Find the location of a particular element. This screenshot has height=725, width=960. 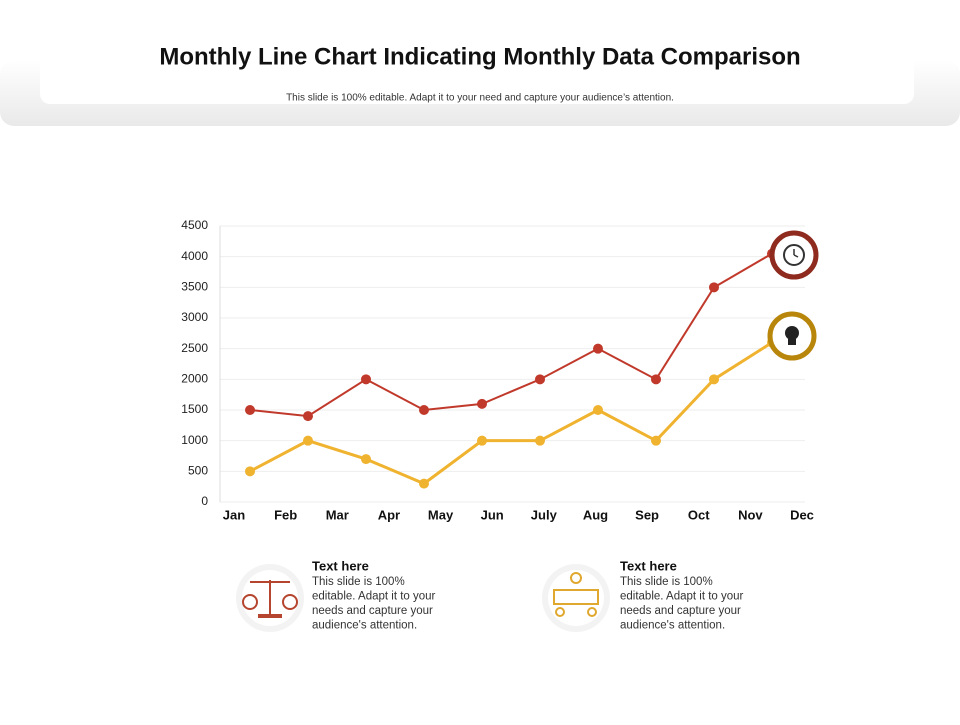

x-tick-label: May is located at coordinates (441, 514).